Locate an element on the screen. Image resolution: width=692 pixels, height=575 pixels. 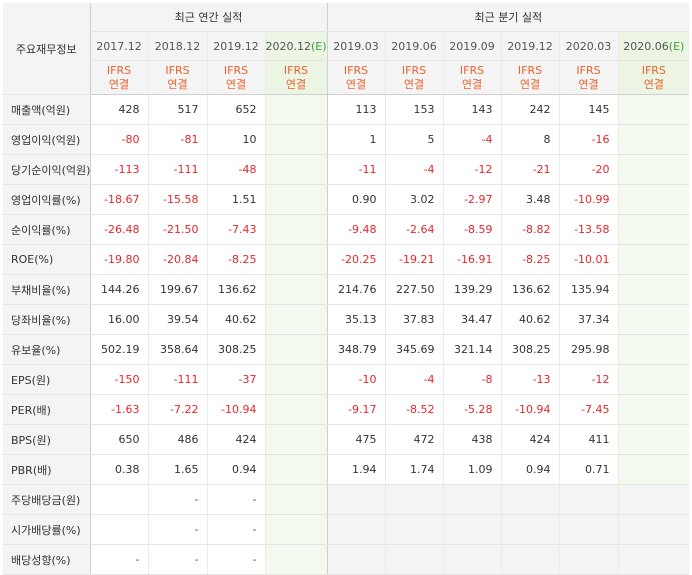
value-cell: 650 is located at coordinates (118, 439).